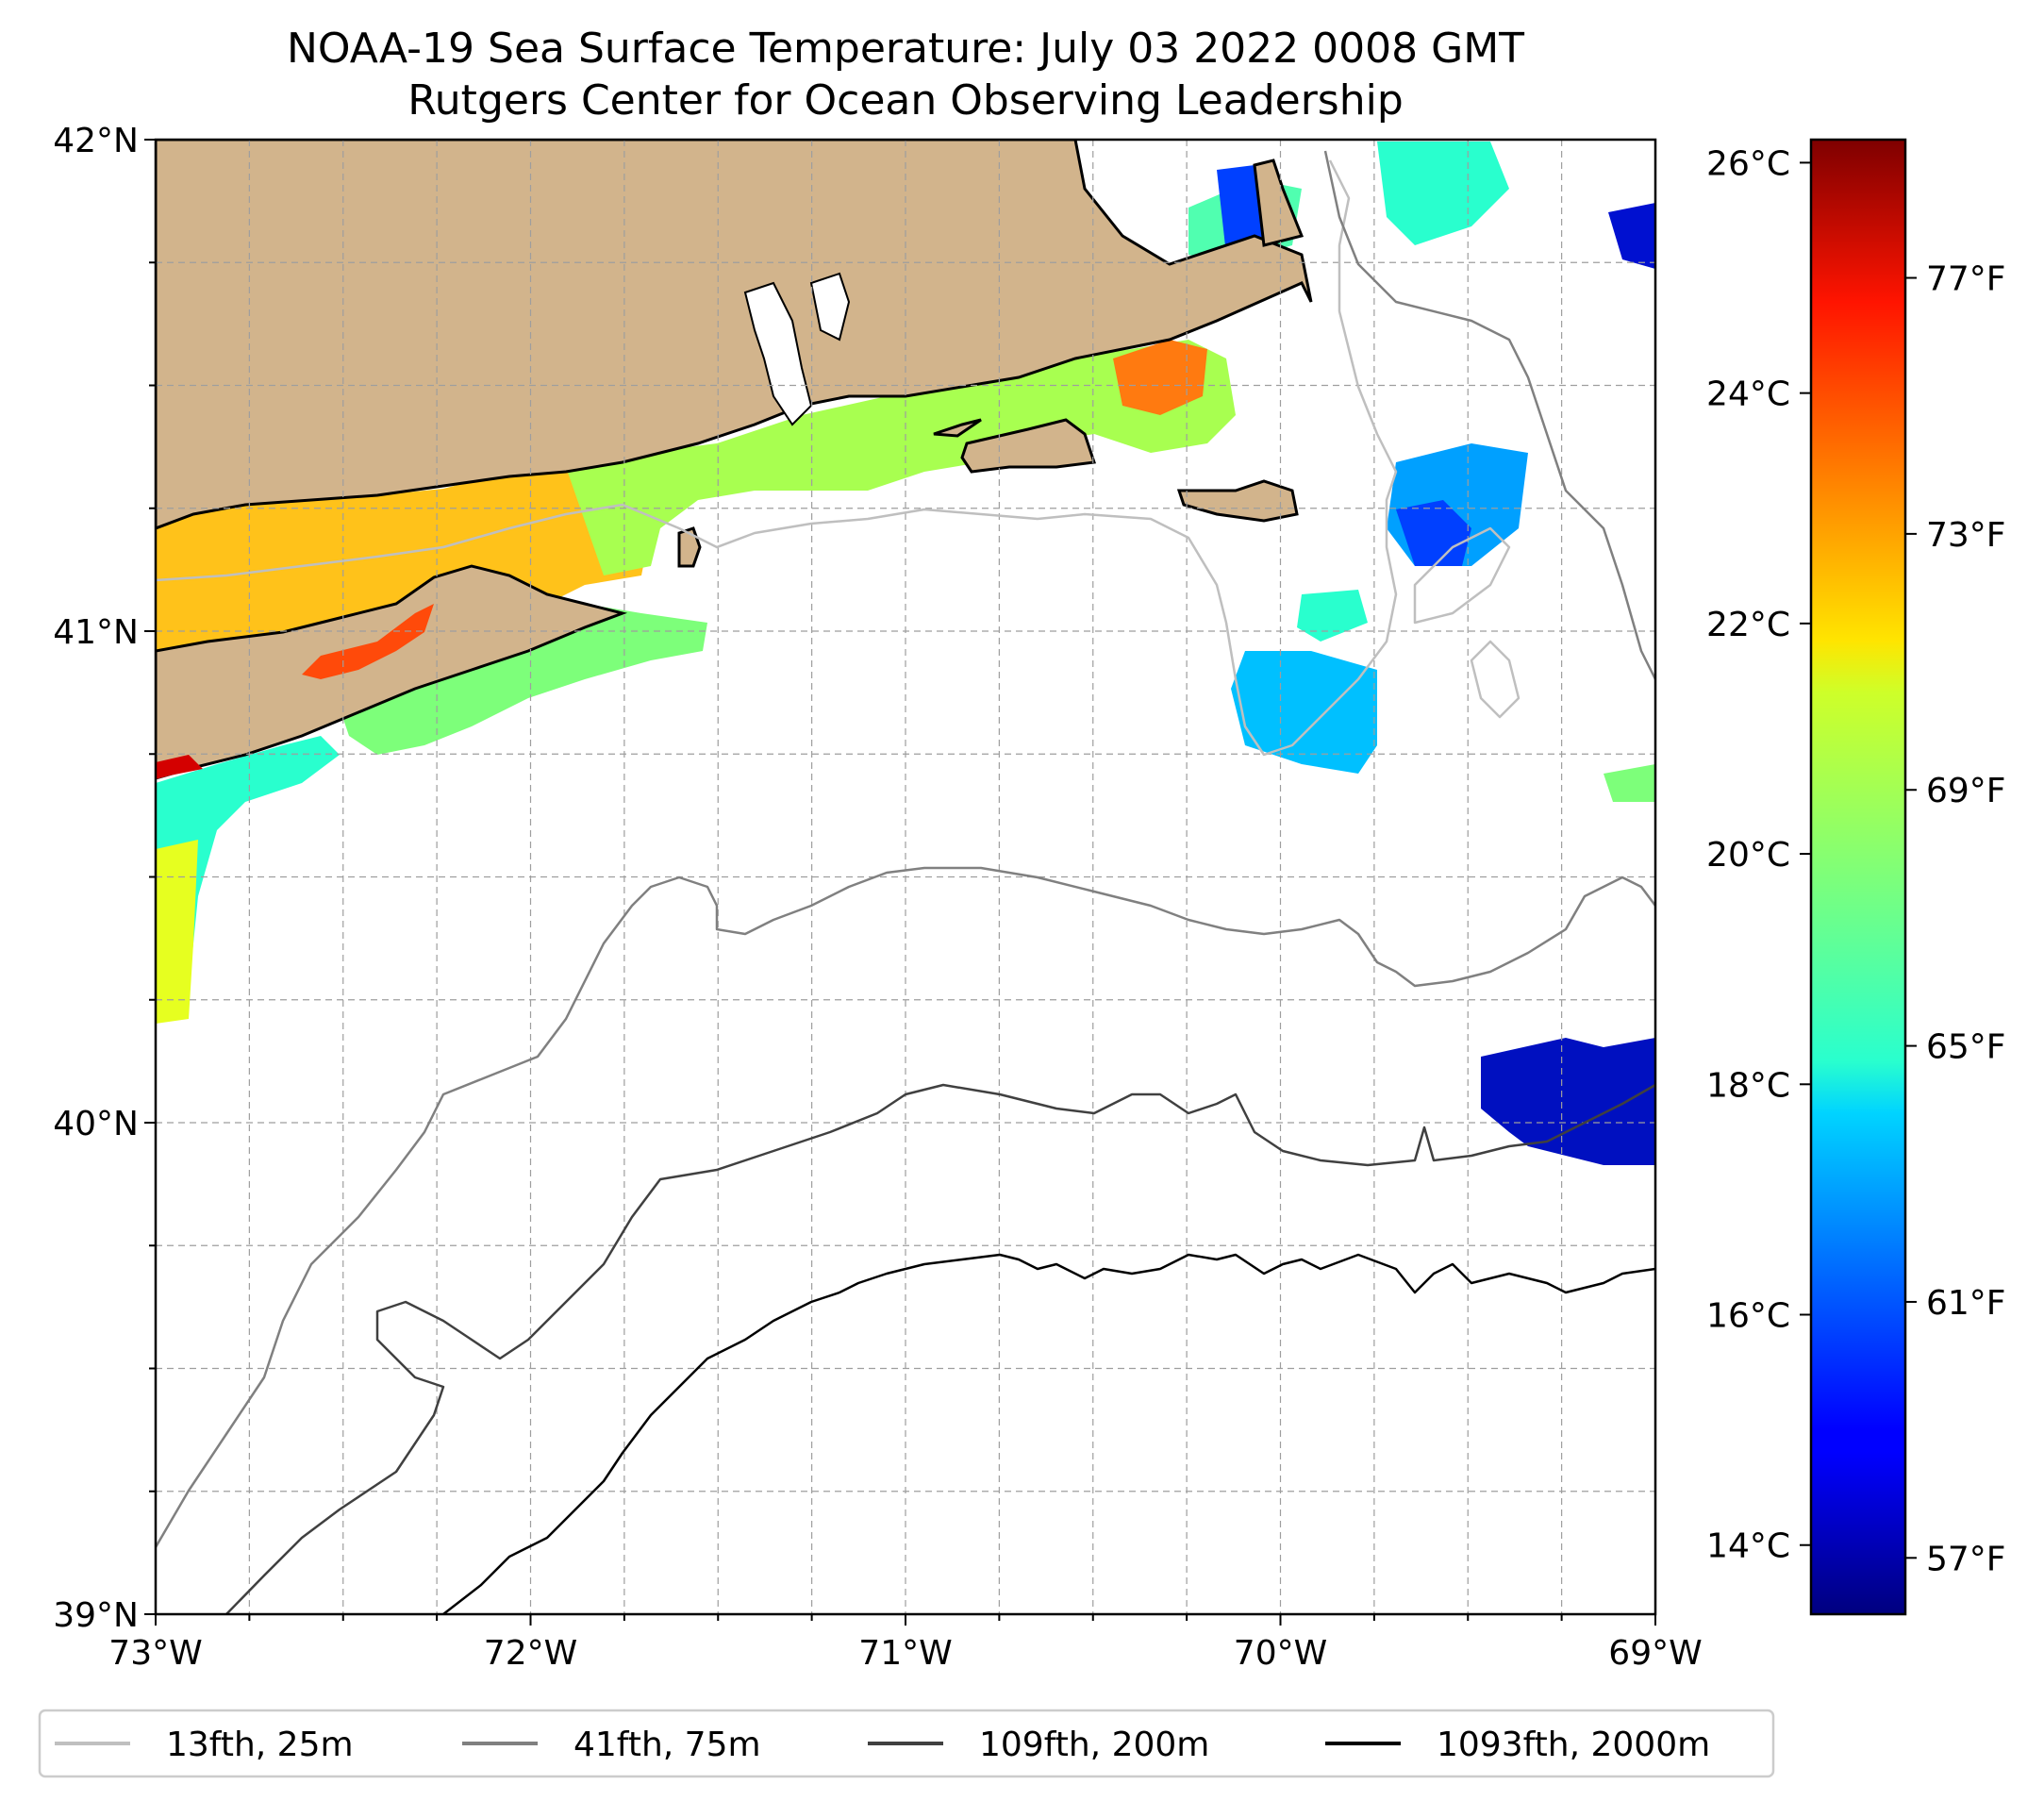 Image resolution: width=2044 pixels, height=1801 pixels. Describe the element at coordinates (958, 428) in the screenshot. I see `land-elizabeth-islands` at that location.